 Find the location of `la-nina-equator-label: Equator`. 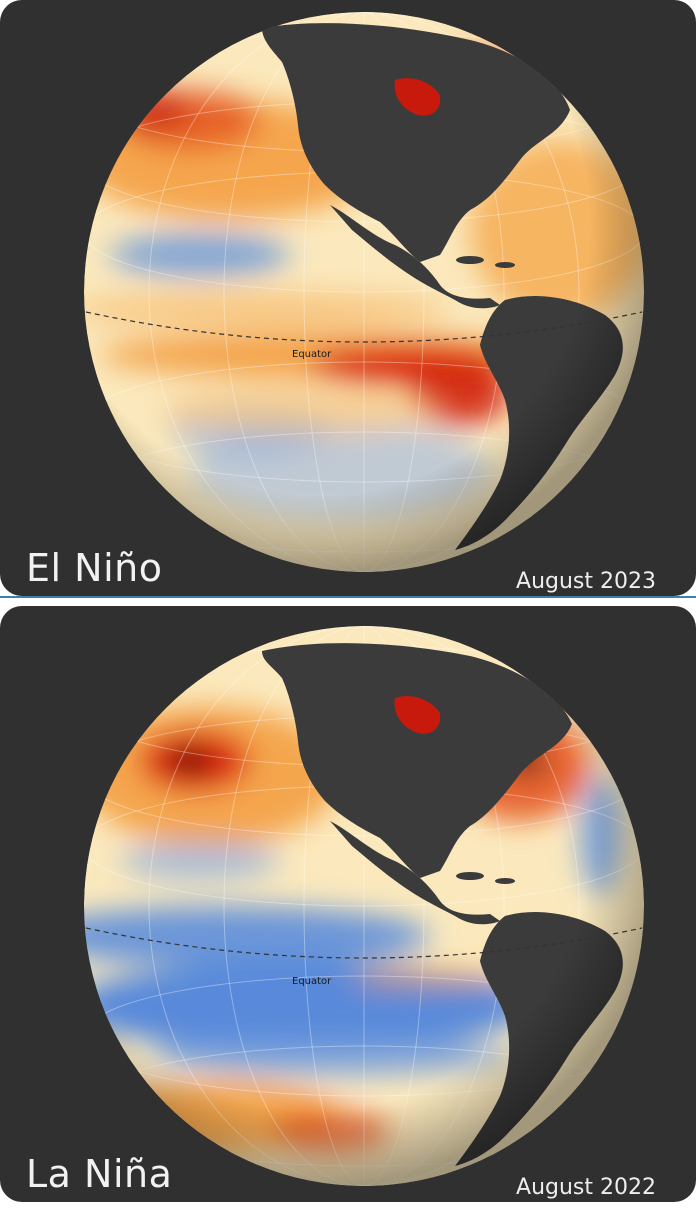

la-nina-equator-label: Equator is located at coordinates (312, 981).